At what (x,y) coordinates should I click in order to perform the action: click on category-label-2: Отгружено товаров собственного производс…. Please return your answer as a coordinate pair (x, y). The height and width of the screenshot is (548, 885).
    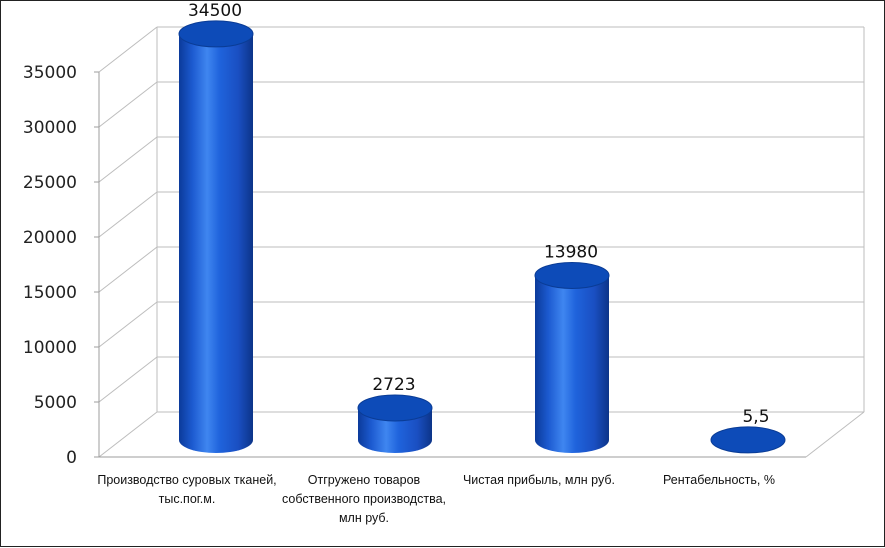
    Looking at the image, I should click on (363, 499).